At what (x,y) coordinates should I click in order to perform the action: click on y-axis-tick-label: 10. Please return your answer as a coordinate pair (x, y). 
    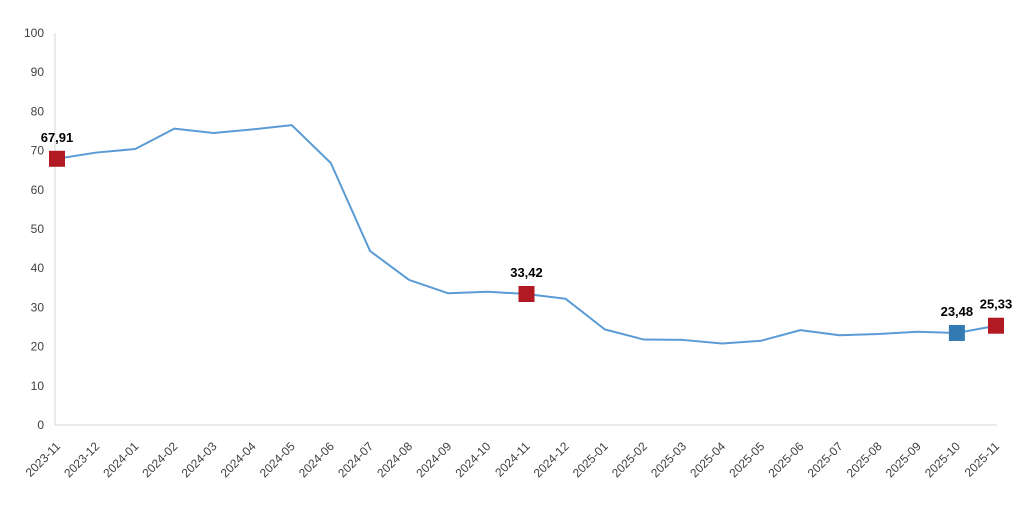
    Looking at the image, I should click on (38, 386).